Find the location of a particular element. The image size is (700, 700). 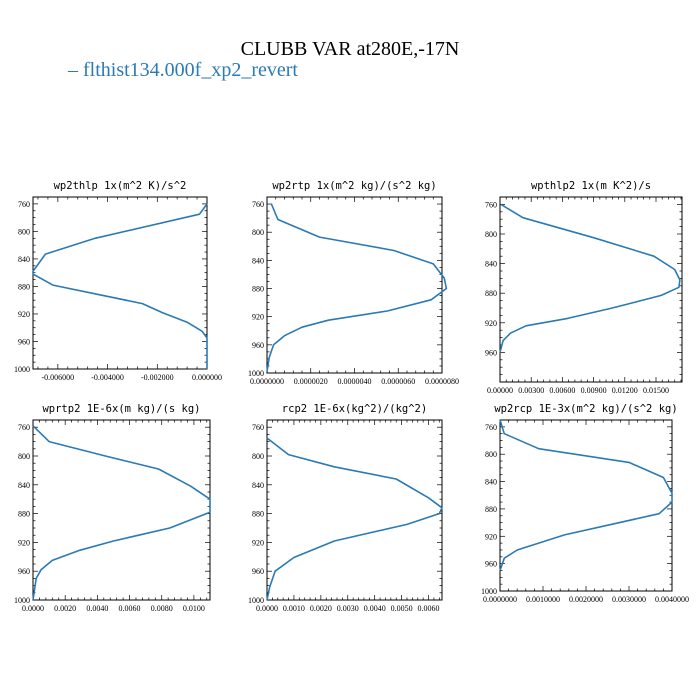

legend-swatch: – is located at coordinates (73, 70).